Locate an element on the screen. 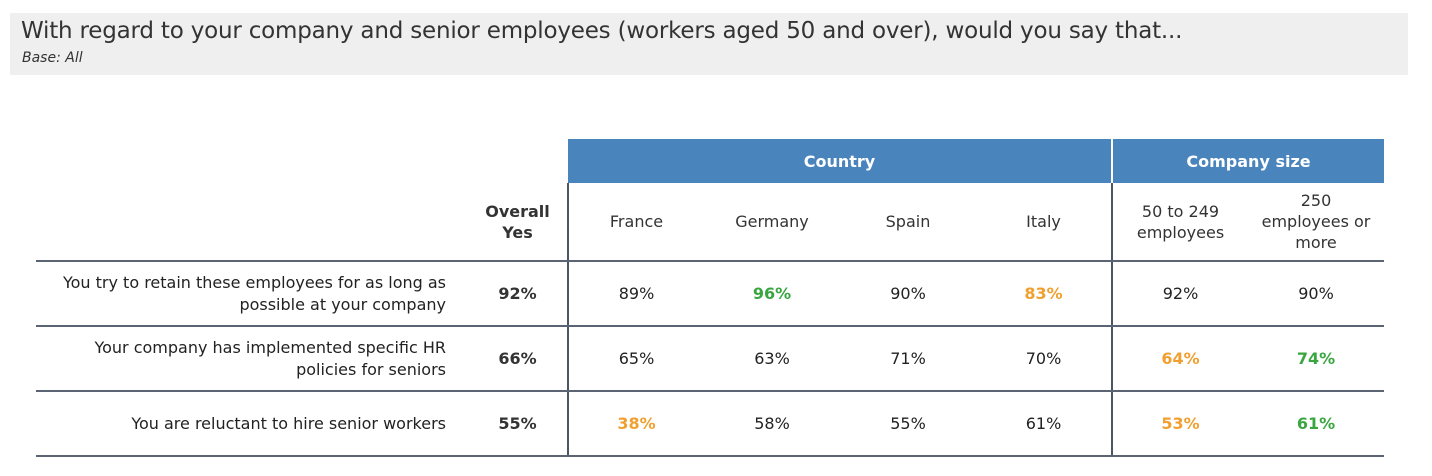  cell-50-249: 53% is located at coordinates (1179, 424).